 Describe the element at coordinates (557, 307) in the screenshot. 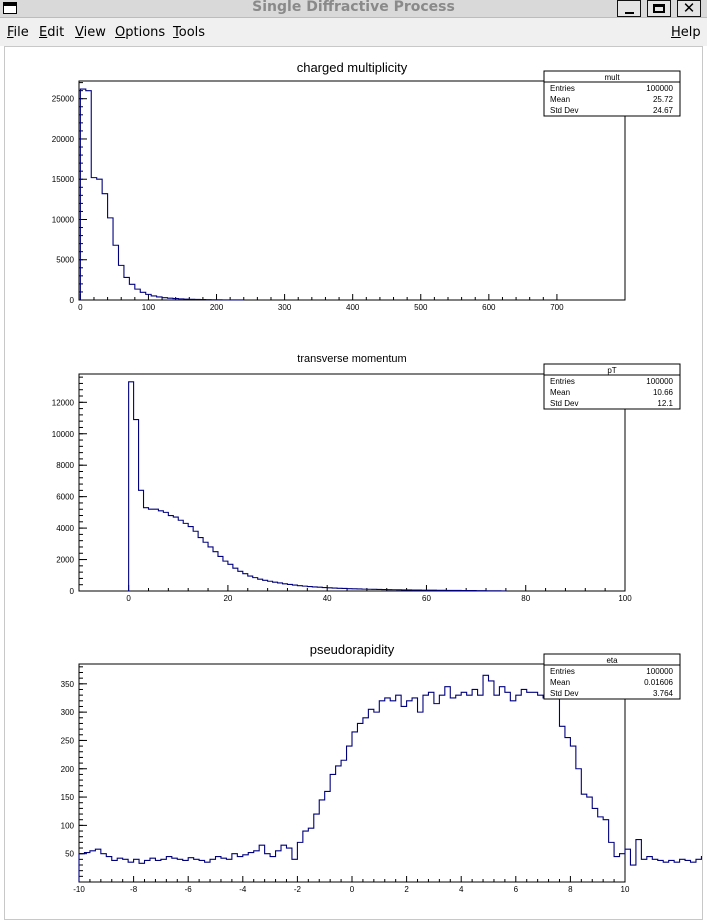

I see `x-tick-label: 700` at that location.